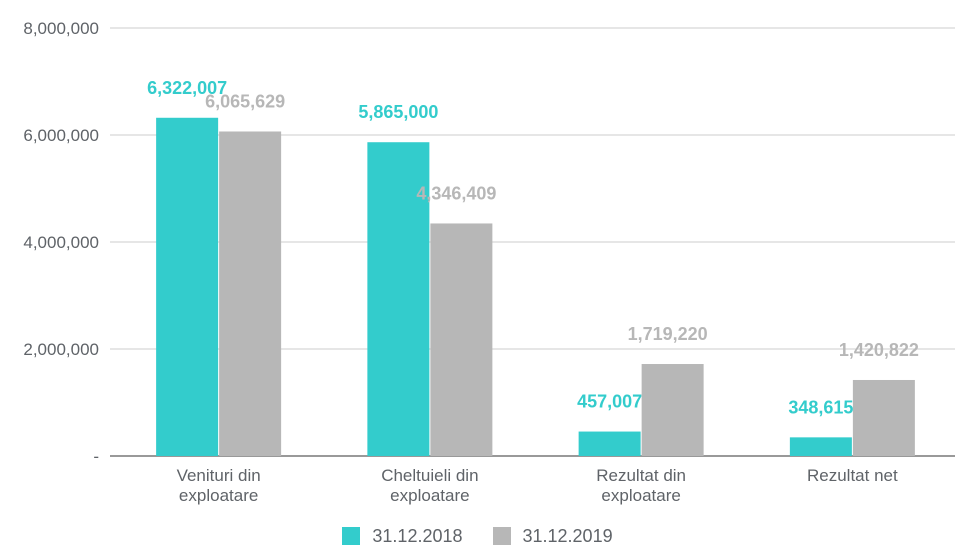 This screenshot has width=955, height=548. Describe the element at coordinates (61, 349) in the screenshot. I see `y-tick-label: 2,000,000` at that location.